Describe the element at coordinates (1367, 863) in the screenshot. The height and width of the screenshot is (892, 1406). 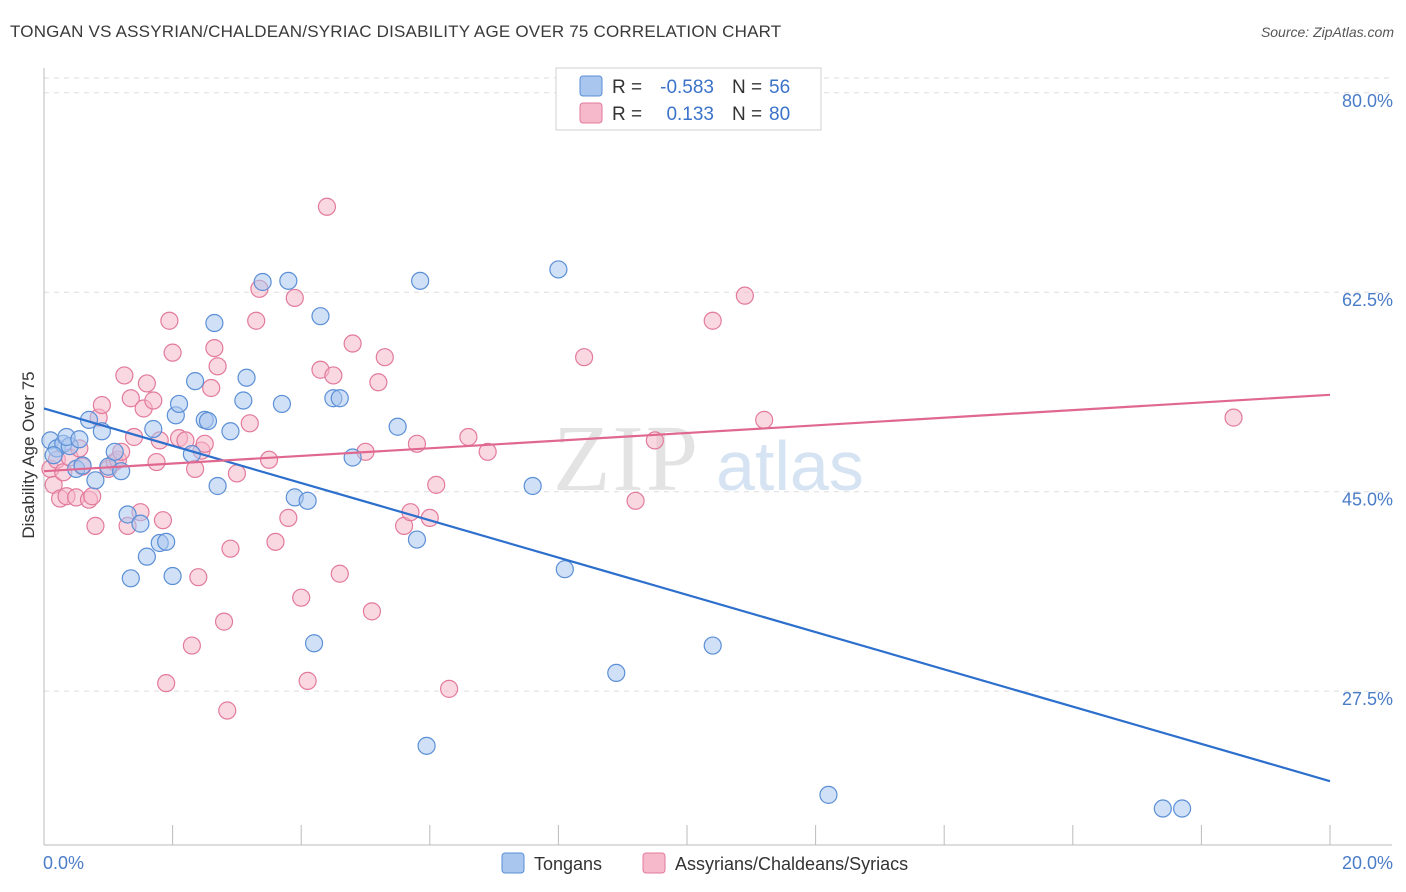
I see `x-tick-label-max: 20.0%` at that location.